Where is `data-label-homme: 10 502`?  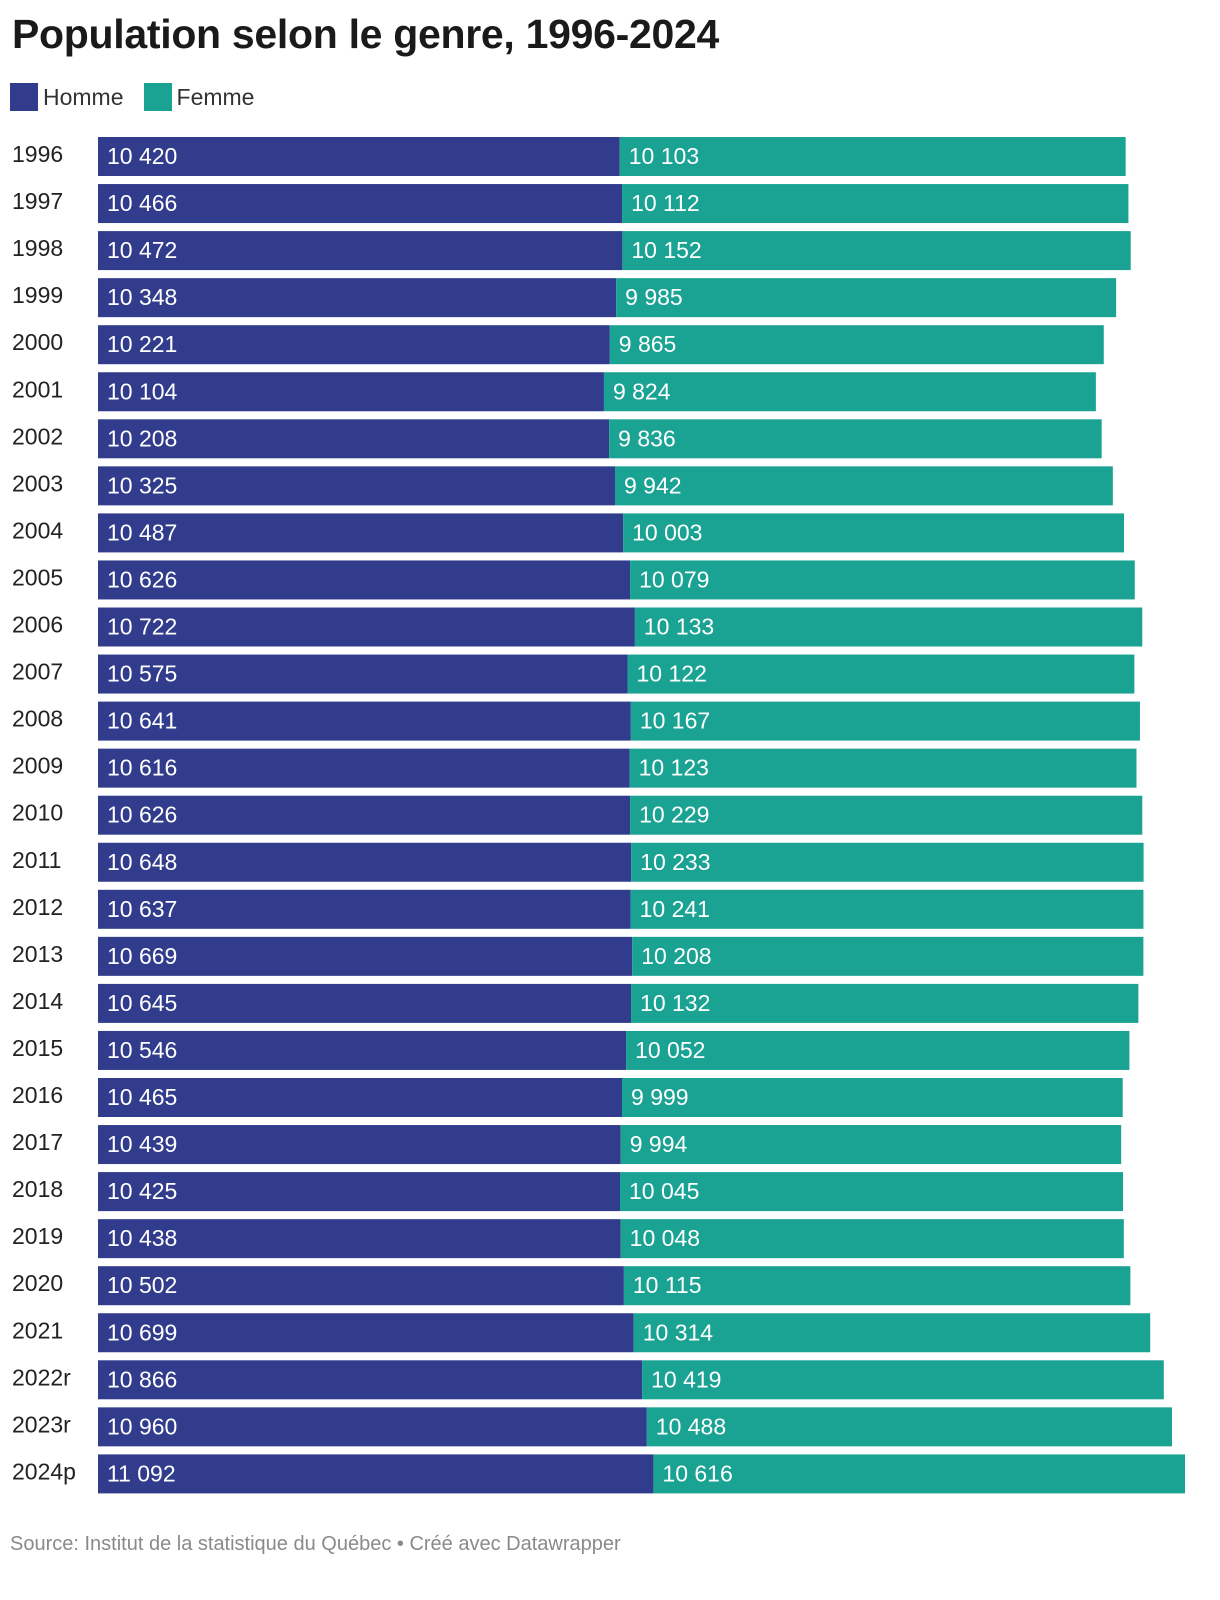
data-label-homme: 10 502 is located at coordinates (142, 1285).